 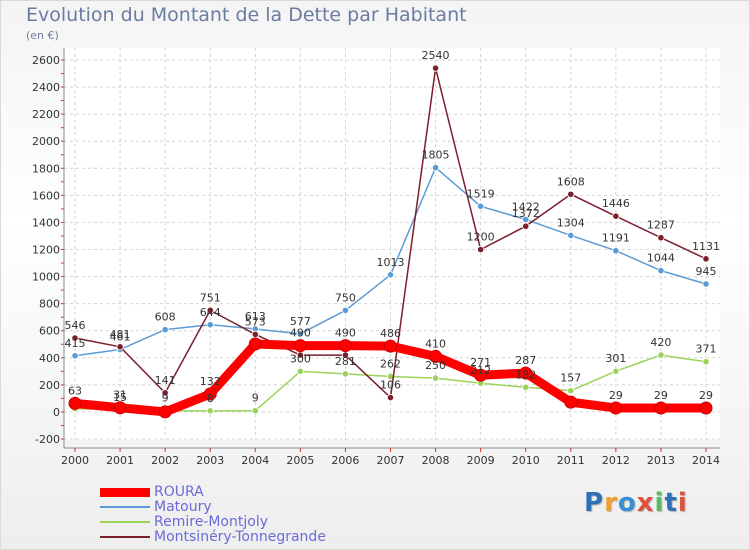 What do you see at coordinates (481, 237) in the screenshot?
I see `data-label: 1200` at bounding box center [481, 237].